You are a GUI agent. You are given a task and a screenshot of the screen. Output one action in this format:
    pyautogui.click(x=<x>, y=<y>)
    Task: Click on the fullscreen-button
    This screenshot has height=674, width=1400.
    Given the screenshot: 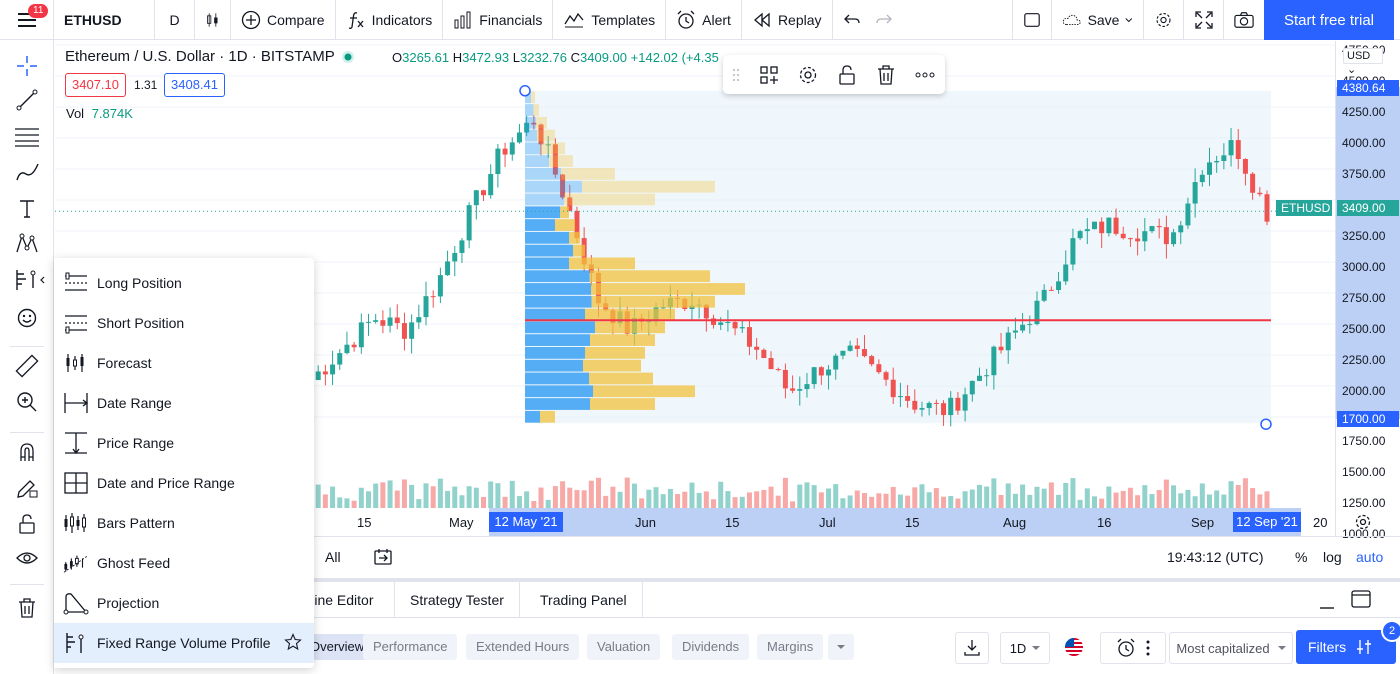 What is the action you would take?
    pyautogui.click(x=1204, y=20)
    